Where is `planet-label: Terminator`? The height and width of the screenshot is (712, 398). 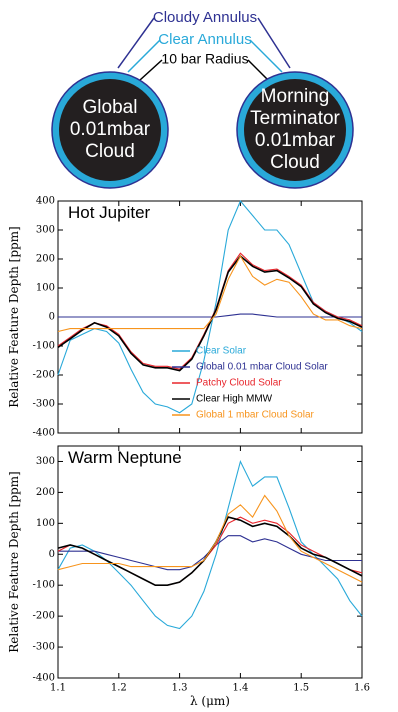 planet-label: Terminator is located at coordinates (295, 118).